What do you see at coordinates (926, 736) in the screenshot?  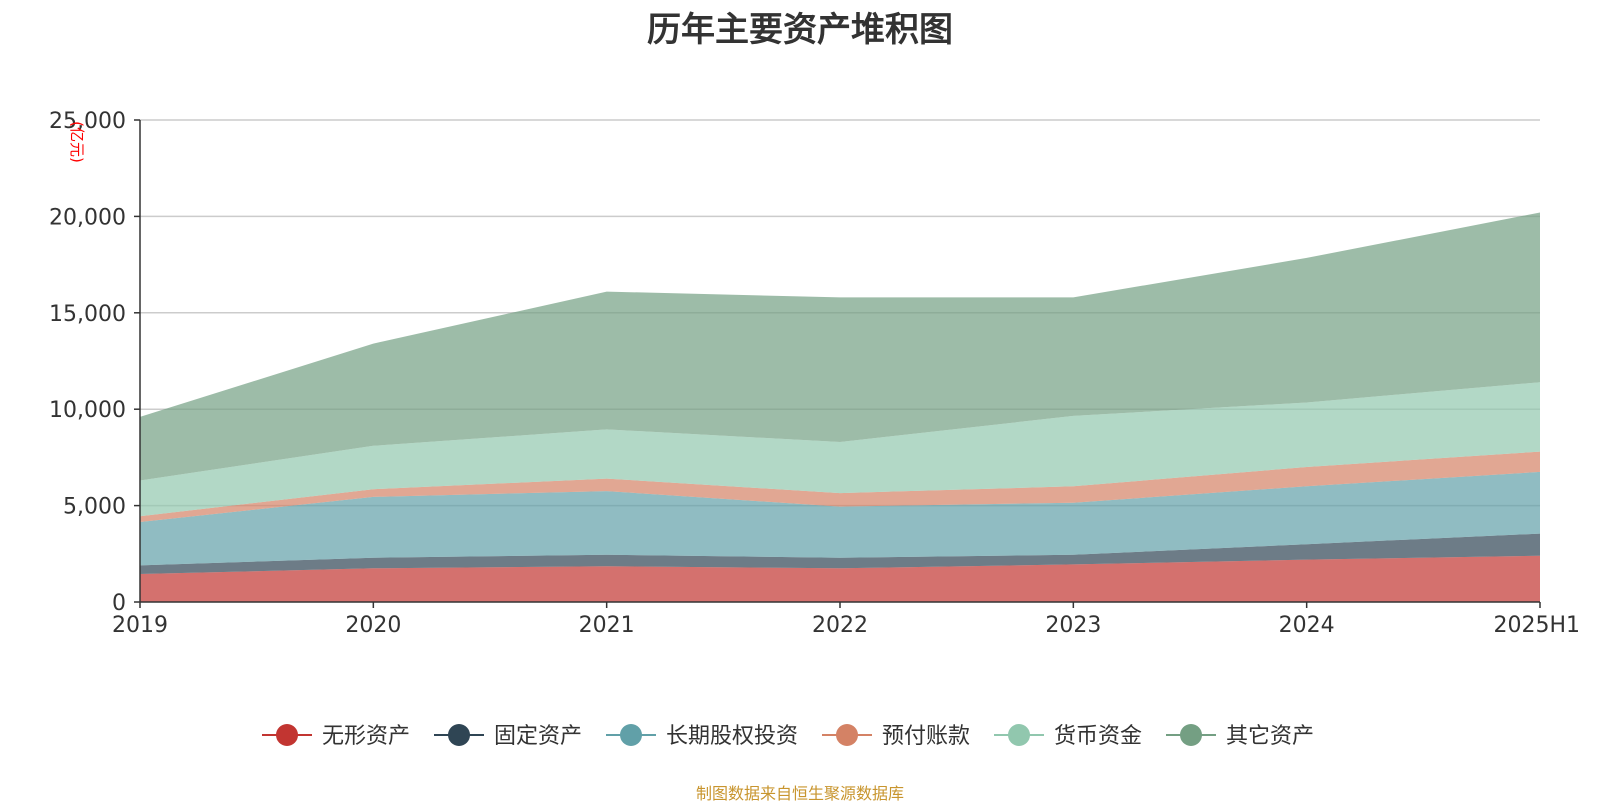 I see `legend-label: 预付账款` at bounding box center [926, 736].